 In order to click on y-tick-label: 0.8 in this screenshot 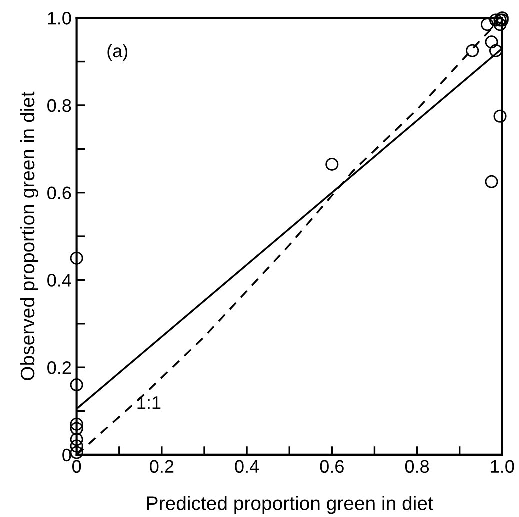, I will do `click(60, 105)`.